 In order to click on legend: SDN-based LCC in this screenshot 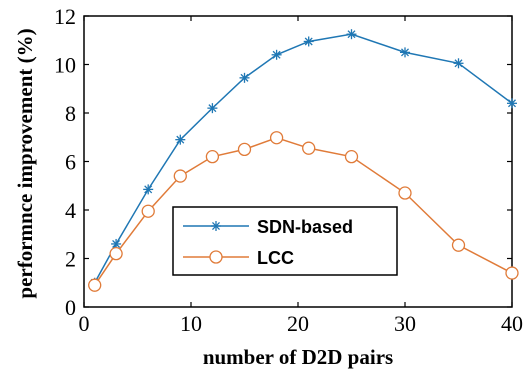, I will do `click(285, 241)`.